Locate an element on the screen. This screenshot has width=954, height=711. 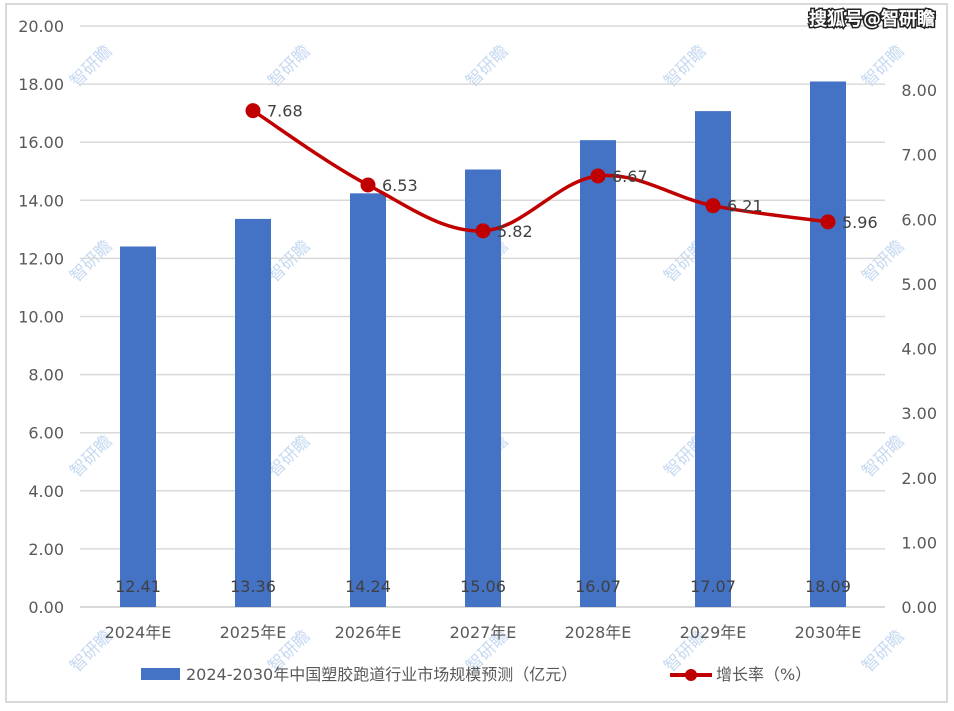
y2-tick-label: 6.00 is located at coordinates (919, 219).